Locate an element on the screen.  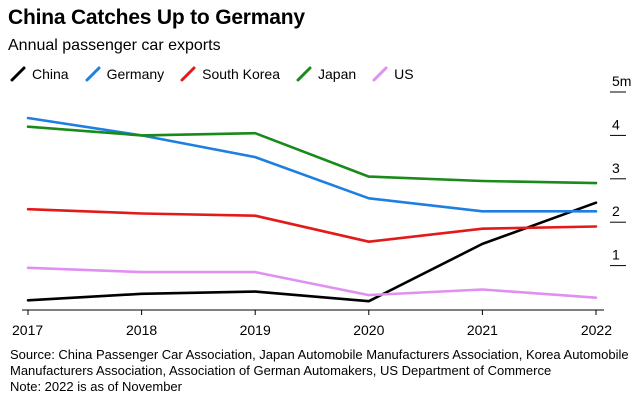
legend-label: Germany is located at coordinates (135, 74).